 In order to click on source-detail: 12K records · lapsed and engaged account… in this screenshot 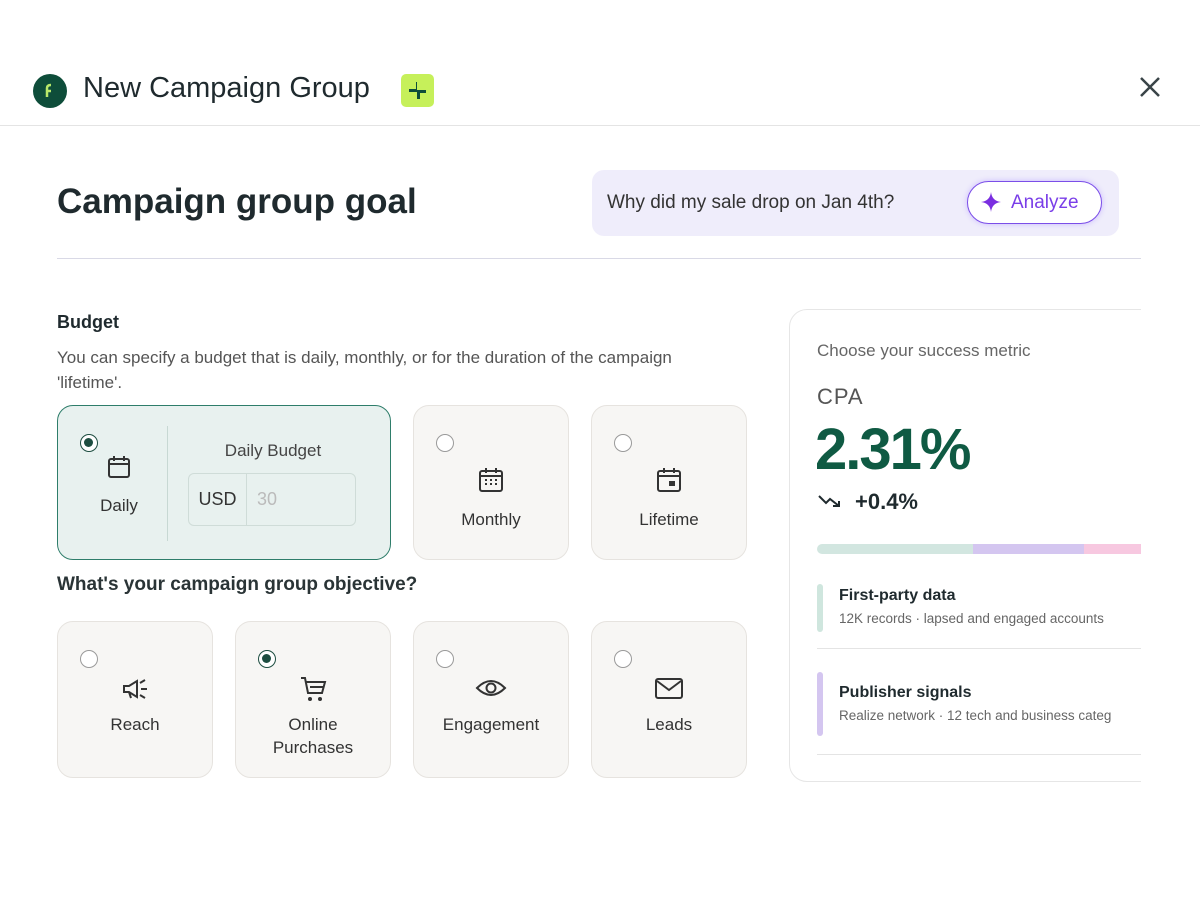, I will do `click(971, 618)`.